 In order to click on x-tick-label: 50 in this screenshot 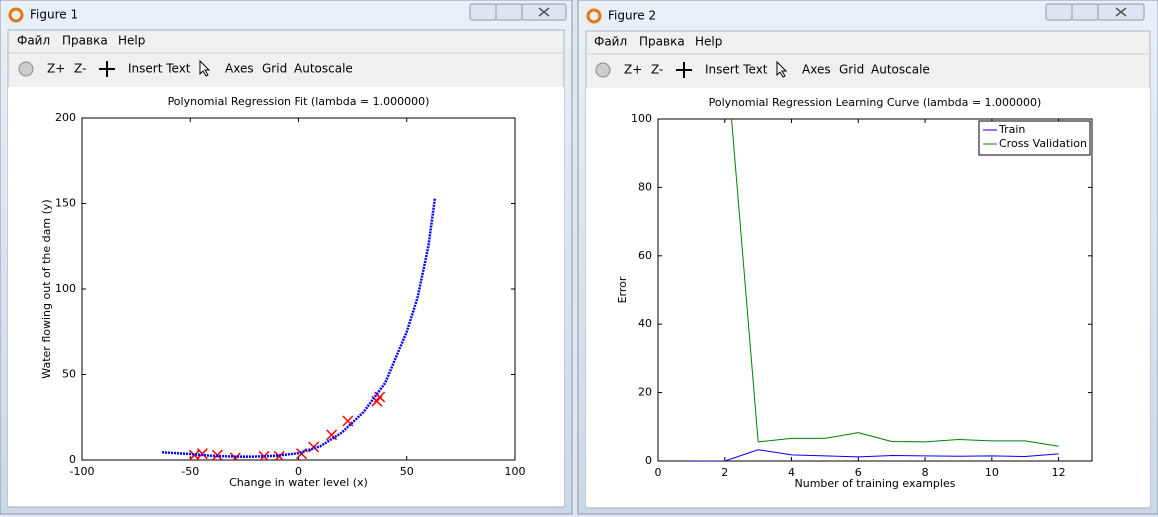, I will do `click(407, 471)`.